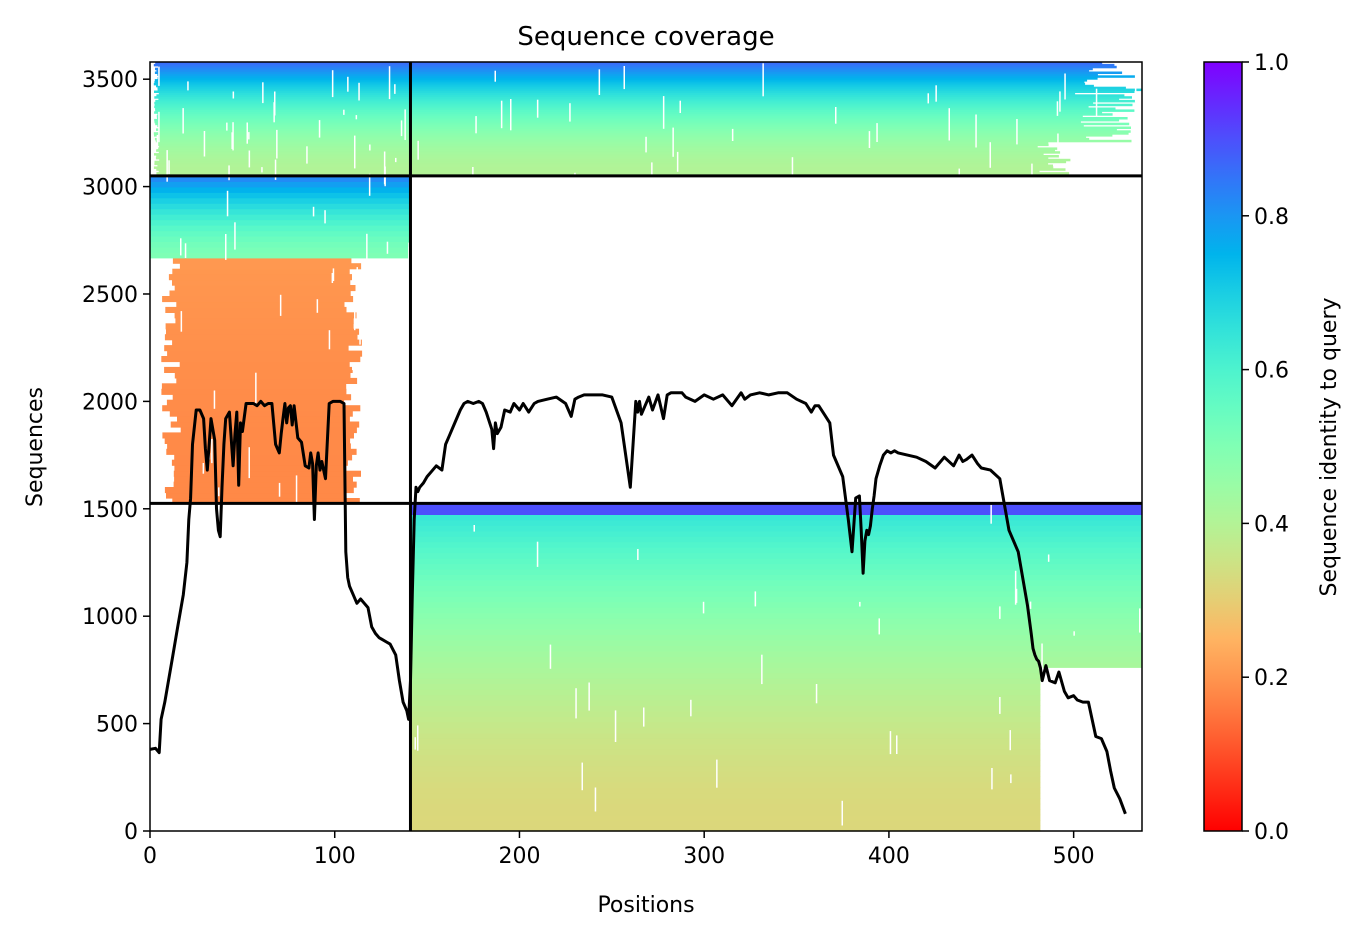 This screenshot has height=939, width=1364. I want to click on x-tick-label: 400, so click(889, 856).